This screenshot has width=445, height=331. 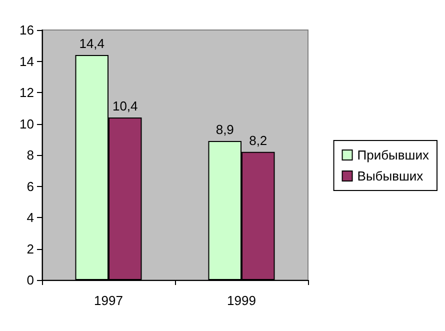 I want to click on y-tick-label: 8, so click(x=30, y=155).